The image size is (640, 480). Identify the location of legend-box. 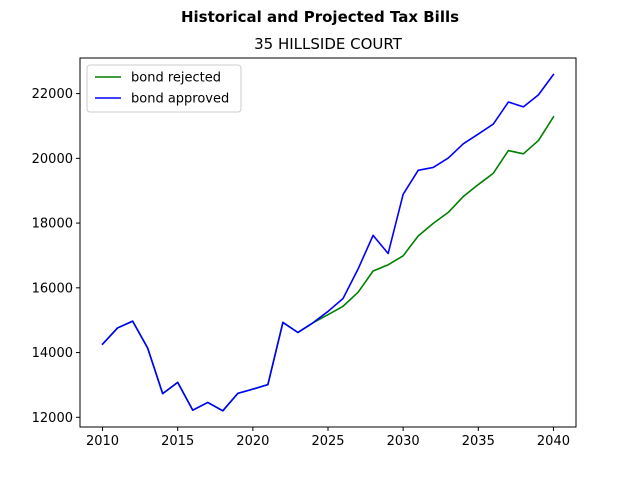
(164, 88).